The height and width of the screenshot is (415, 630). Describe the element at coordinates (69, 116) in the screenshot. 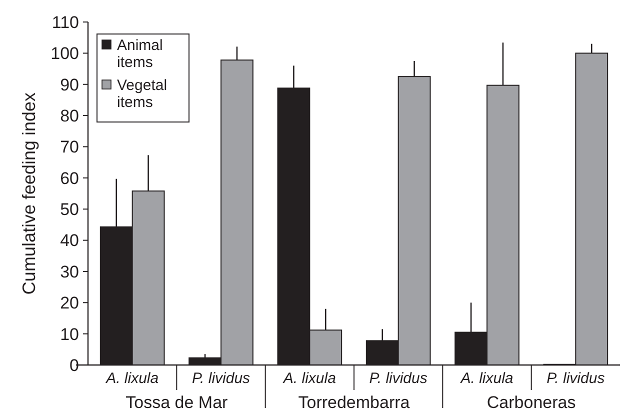

I see `y-tick-label: 80` at that location.